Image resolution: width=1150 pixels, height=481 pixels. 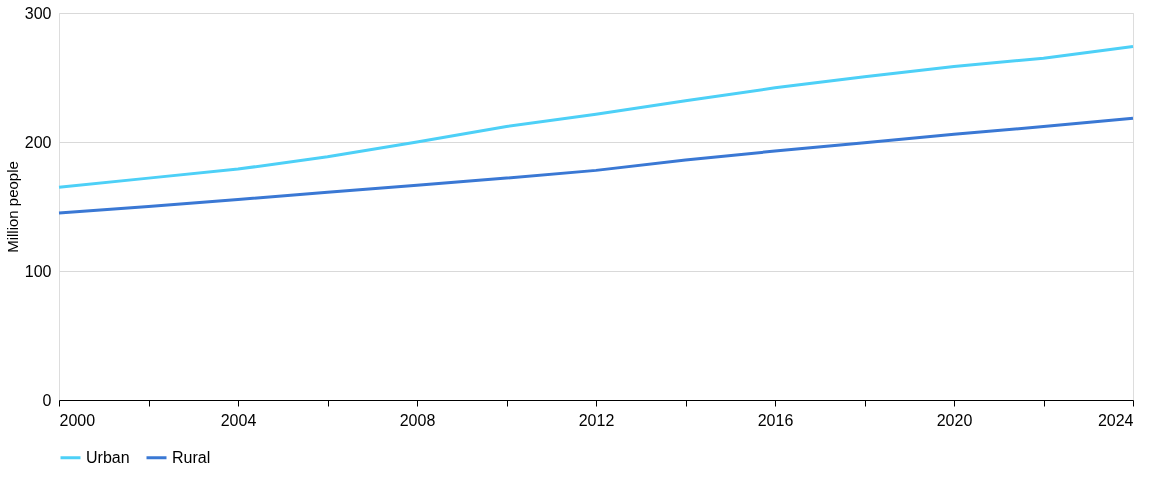 I want to click on x-tick-label: 2024, so click(x=1115, y=420).